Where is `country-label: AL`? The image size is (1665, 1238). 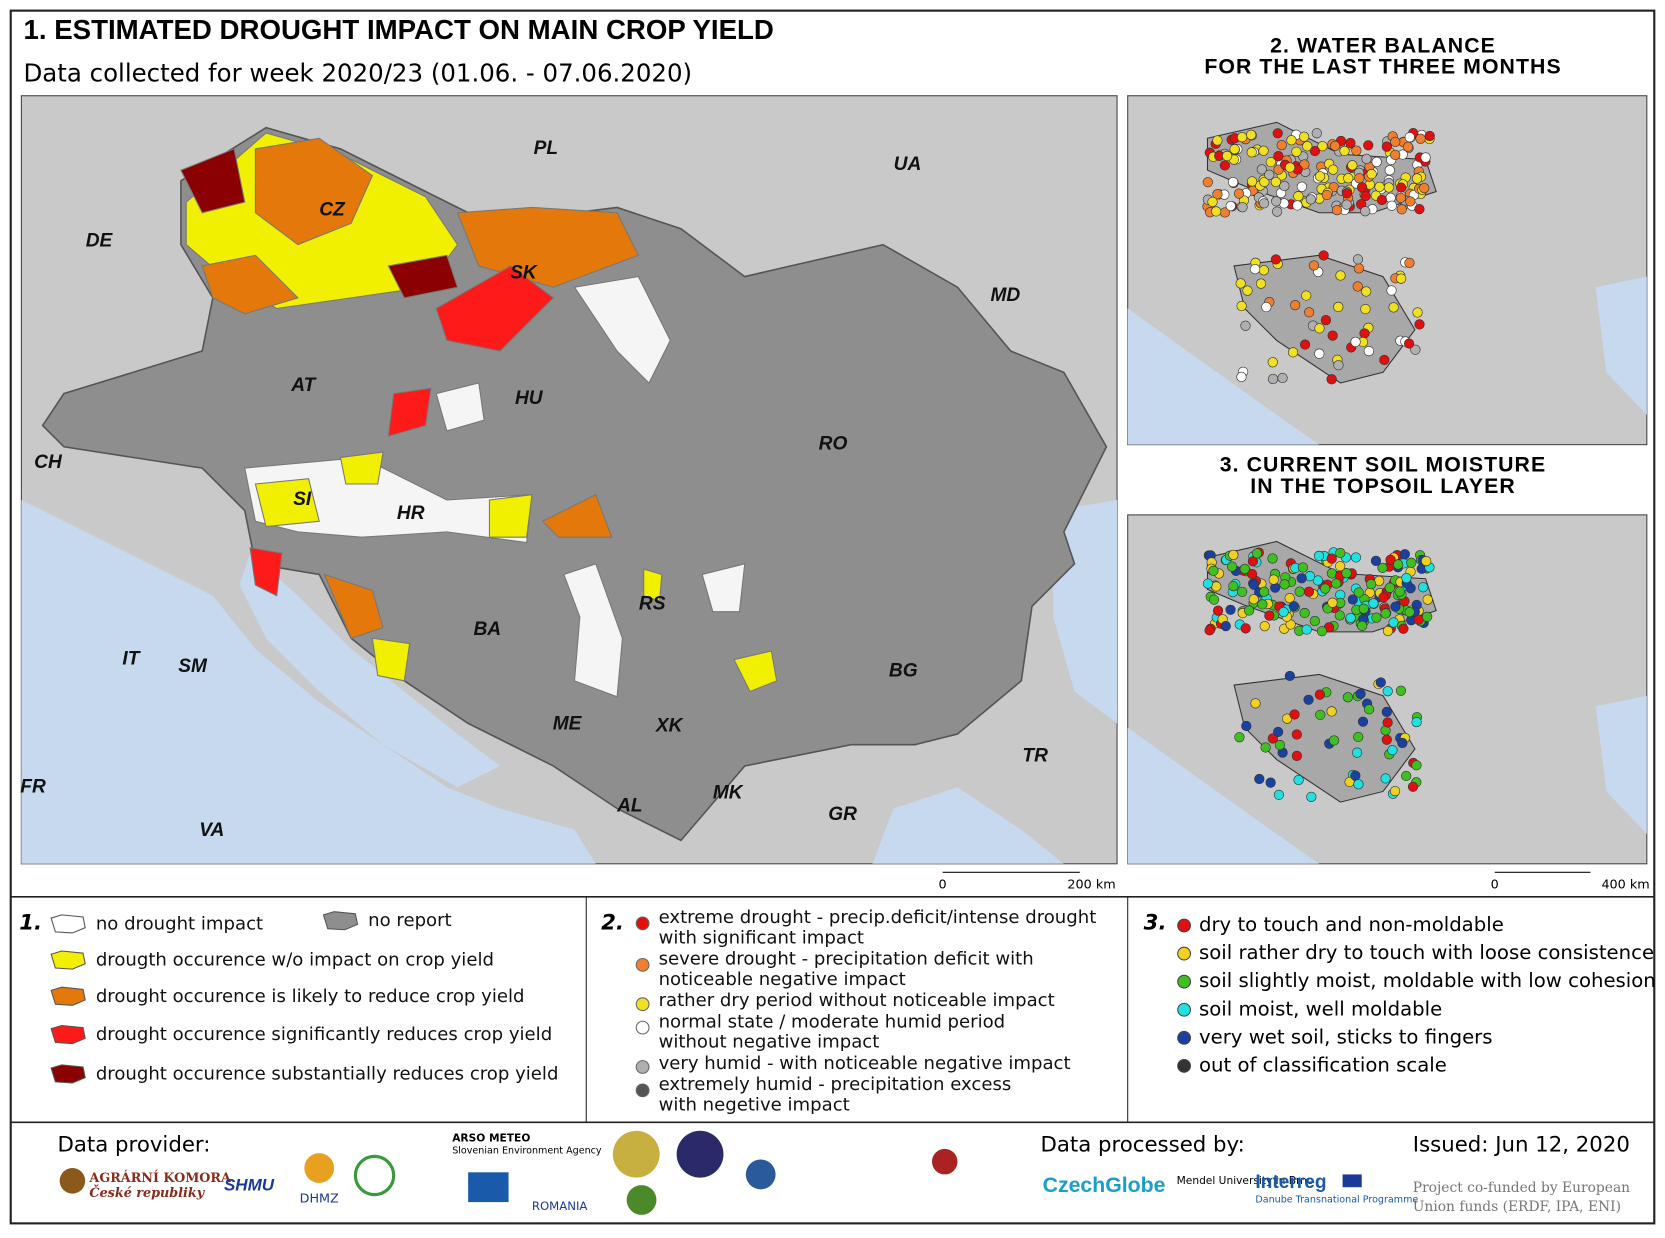 country-label: AL is located at coordinates (629, 805).